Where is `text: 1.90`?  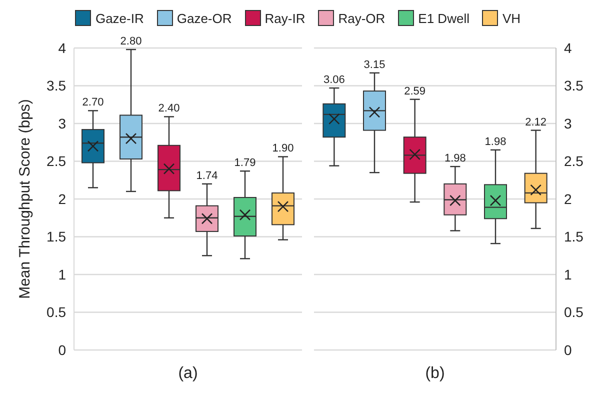
text: 1.90 is located at coordinates (283, 148).